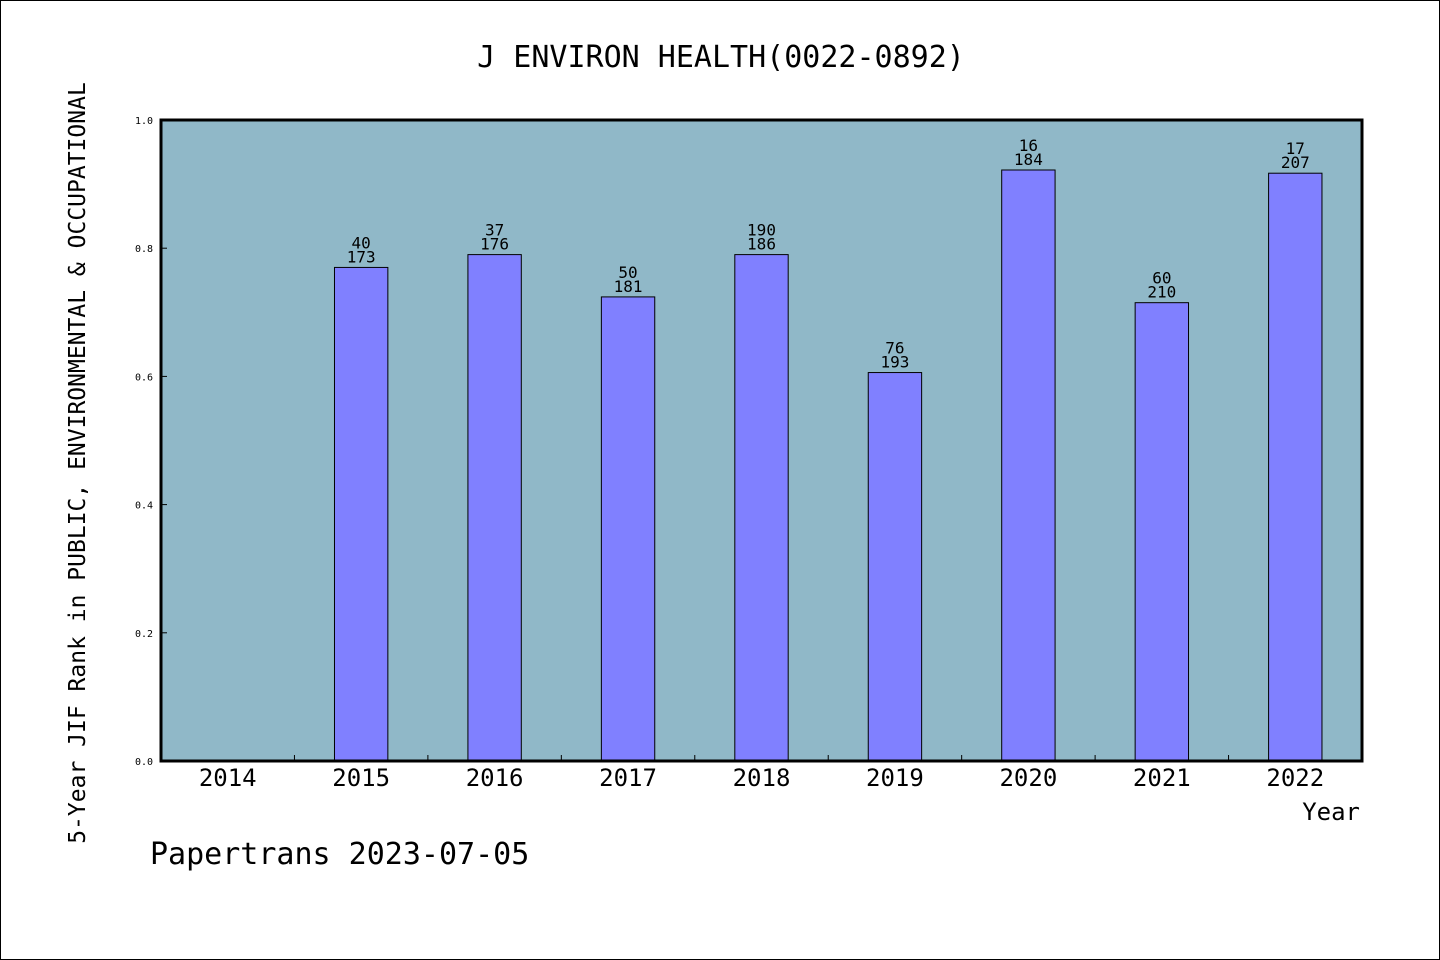 Image resolution: width=1440 pixels, height=960 pixels. Describe the element at coordinates (339, 854) in the screenshot. I see `footer-text: Papertrans 2023-07-05` at that location.